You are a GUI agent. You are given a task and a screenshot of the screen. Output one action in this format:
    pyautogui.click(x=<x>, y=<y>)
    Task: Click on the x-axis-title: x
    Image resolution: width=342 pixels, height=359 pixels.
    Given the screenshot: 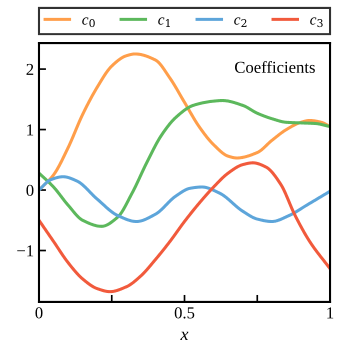 What is the action you would take?
    pyautogui.click(x=184, y=336)
    